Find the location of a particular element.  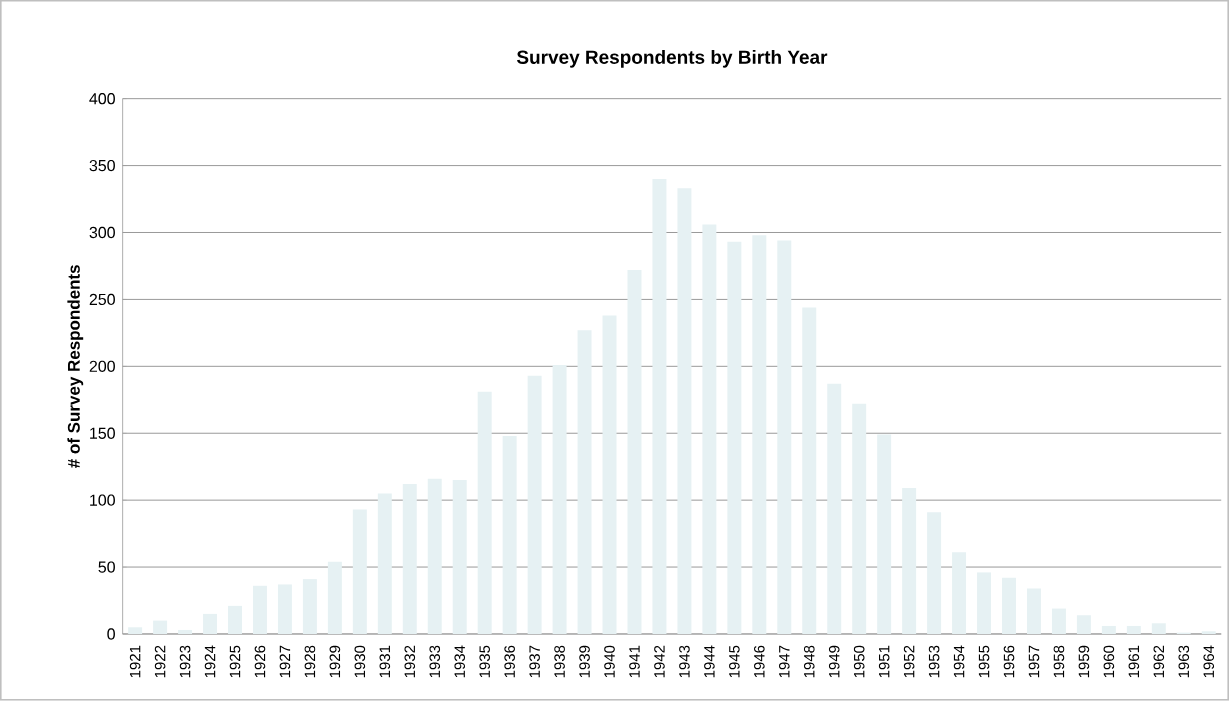

x-tick-label: 1923 is located at coordinates (185, 661).